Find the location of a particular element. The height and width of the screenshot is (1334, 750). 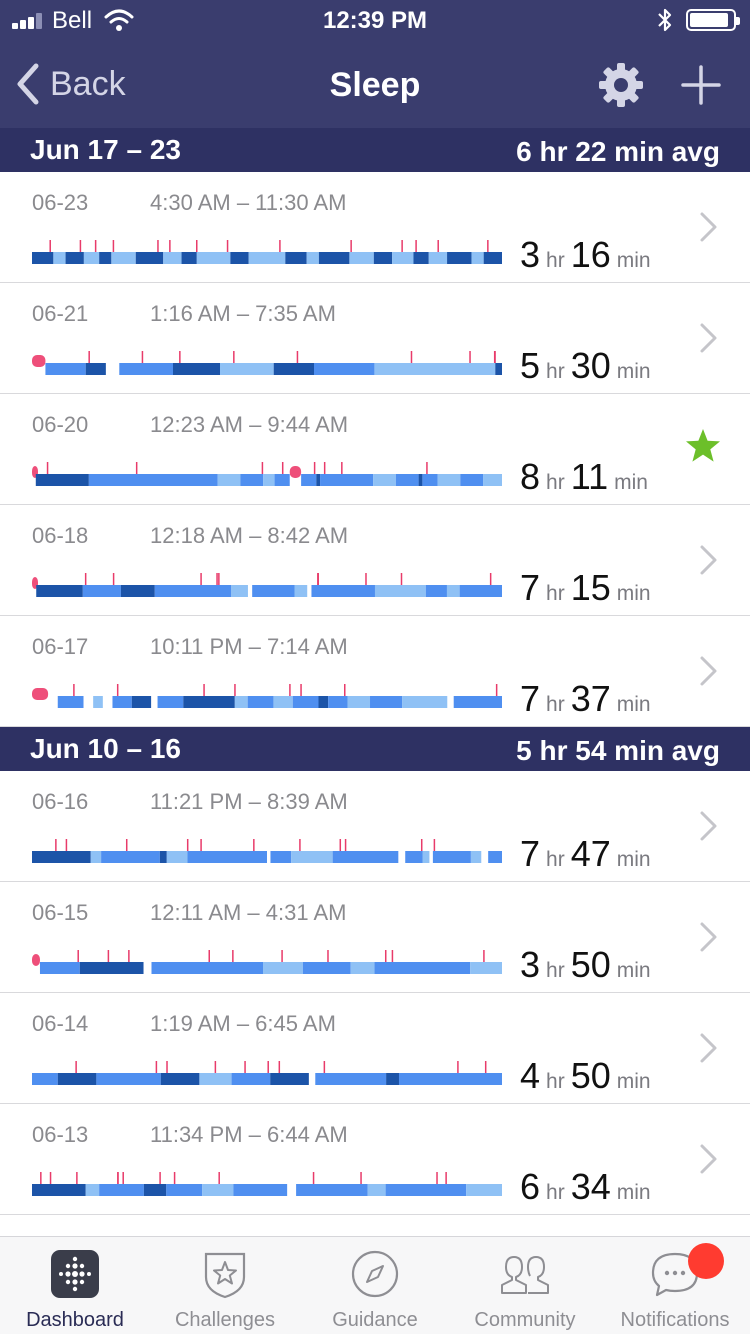

sleep-entry-row: 06-17 10:11 PM – 7:14 AM 7 hr 37 min is located at coordinates (375, 671).